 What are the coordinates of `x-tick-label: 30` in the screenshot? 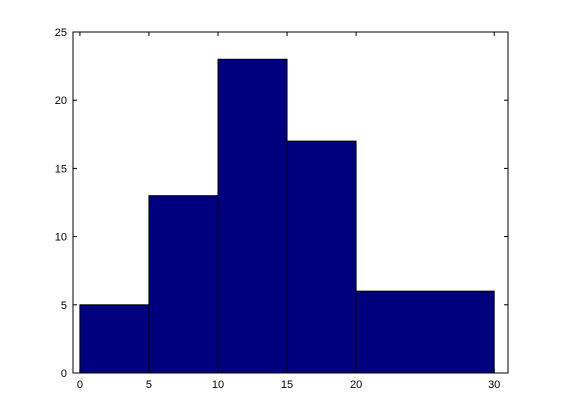 It's located at (494, 385).